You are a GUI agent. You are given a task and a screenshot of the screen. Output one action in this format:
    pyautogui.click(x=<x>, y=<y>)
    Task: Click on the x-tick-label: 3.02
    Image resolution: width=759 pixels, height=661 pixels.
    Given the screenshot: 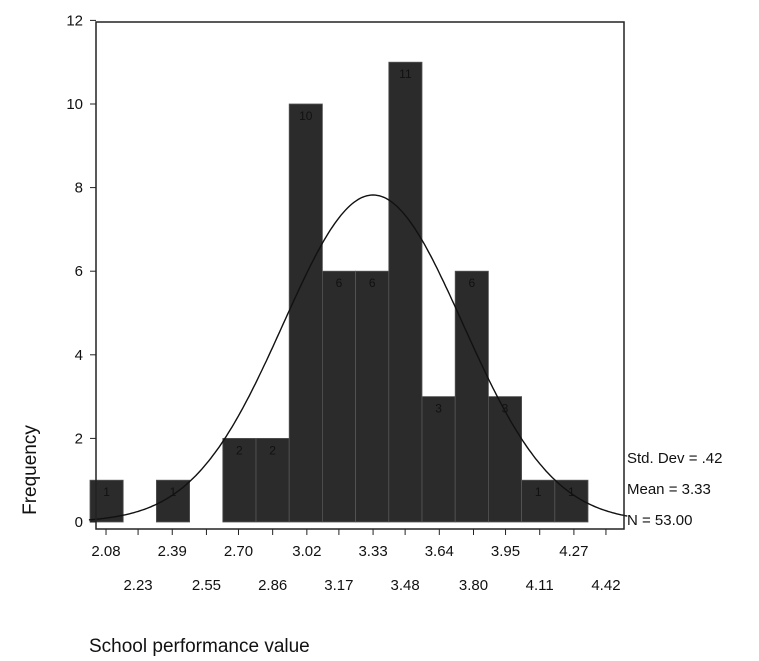 What is the action you would take?
    pyautogui.click(x=306, y=551)
    